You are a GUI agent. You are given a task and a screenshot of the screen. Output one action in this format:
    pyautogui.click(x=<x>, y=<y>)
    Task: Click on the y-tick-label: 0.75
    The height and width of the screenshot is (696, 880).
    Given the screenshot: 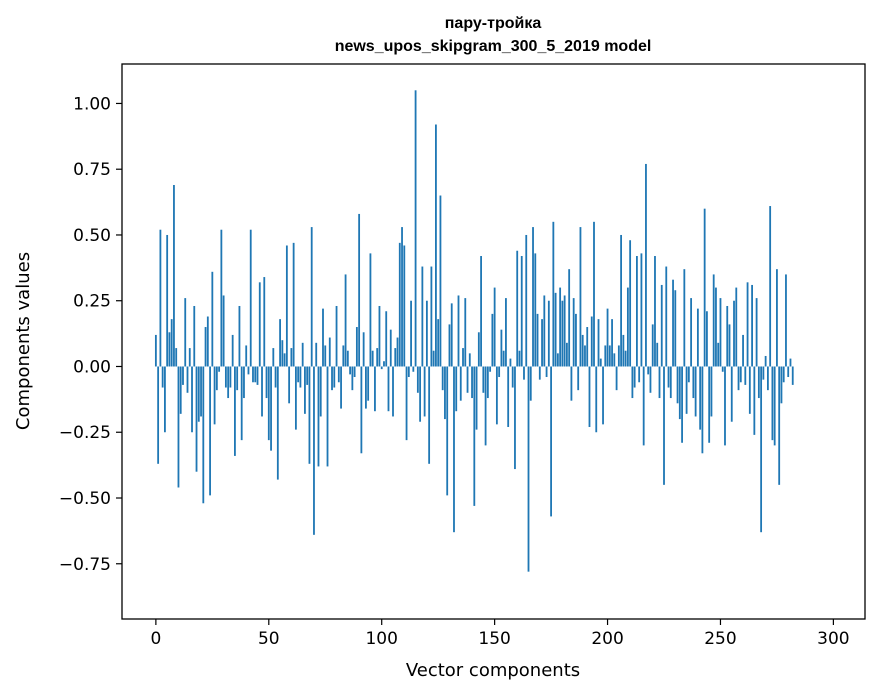 What is the action you would take?
    pyautogui.click(x=92, y=170)
    